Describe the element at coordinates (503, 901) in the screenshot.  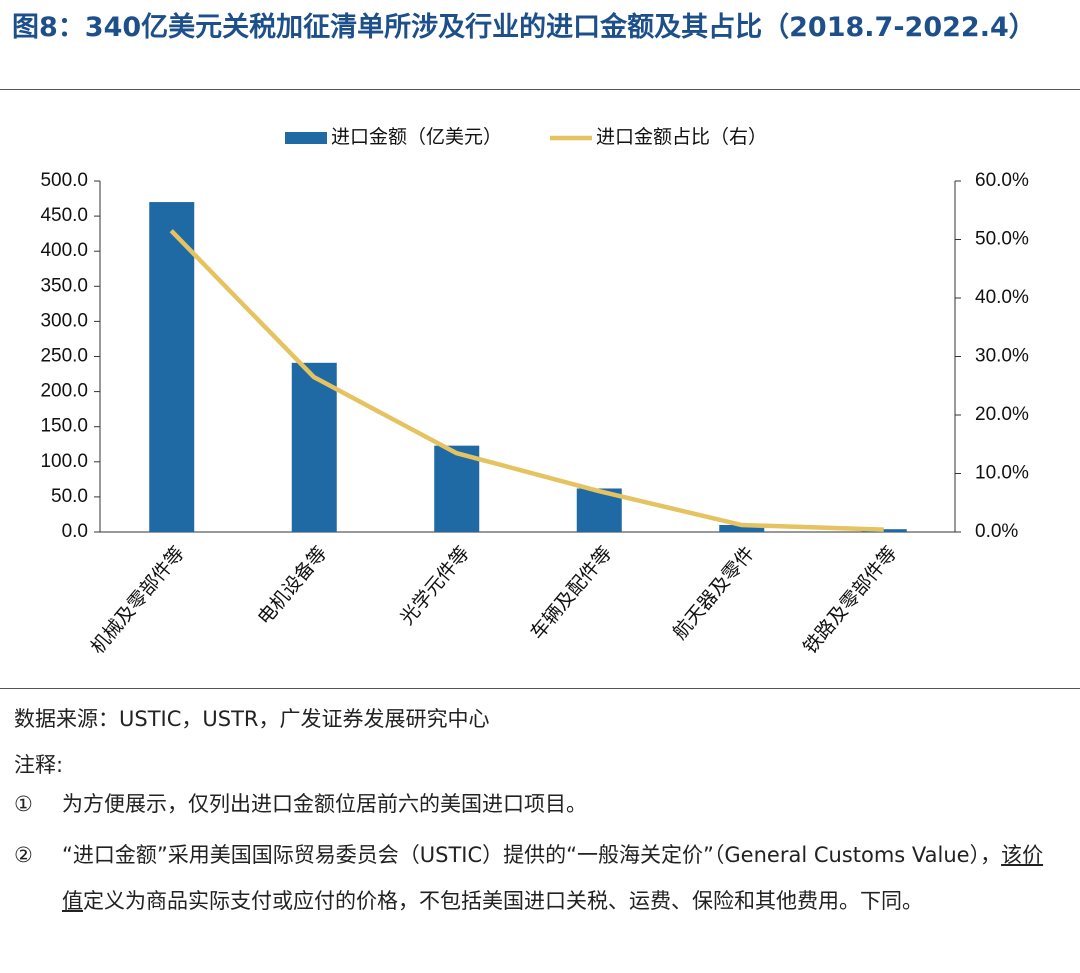
I see `note-text: 定义为商品实际支付或应付的价格，不包括美国进口关税、运费、保险和其他费用。下同。` at that location.